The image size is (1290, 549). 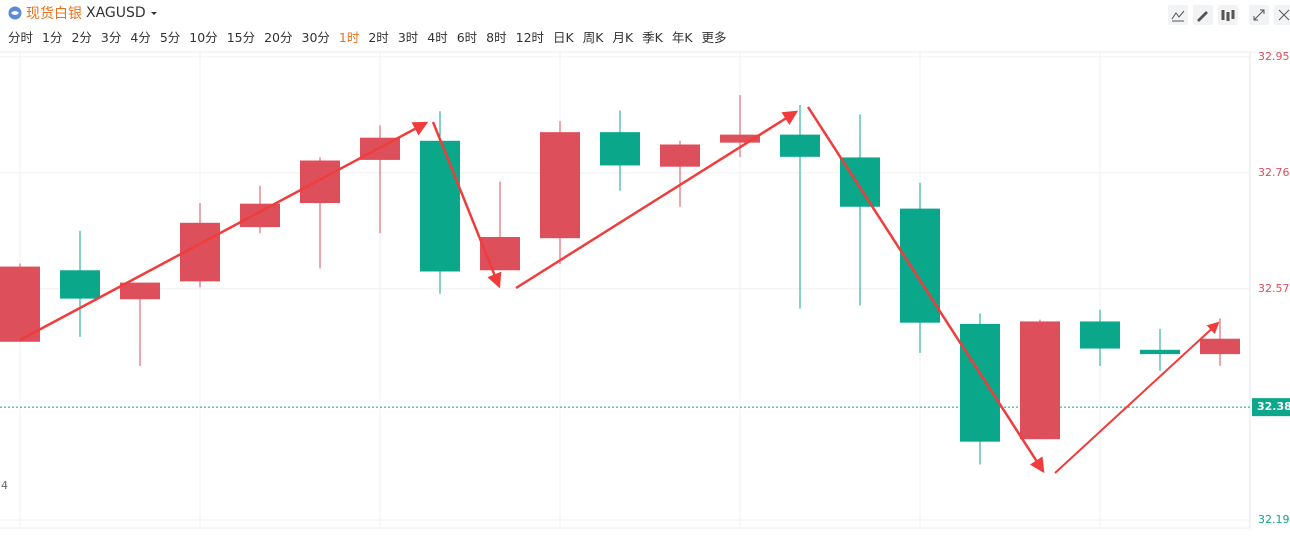 What do you see at coordinates (203, 37) in the screenshot?
I see `period-tab: 10分` at bounding box center [203, 37].